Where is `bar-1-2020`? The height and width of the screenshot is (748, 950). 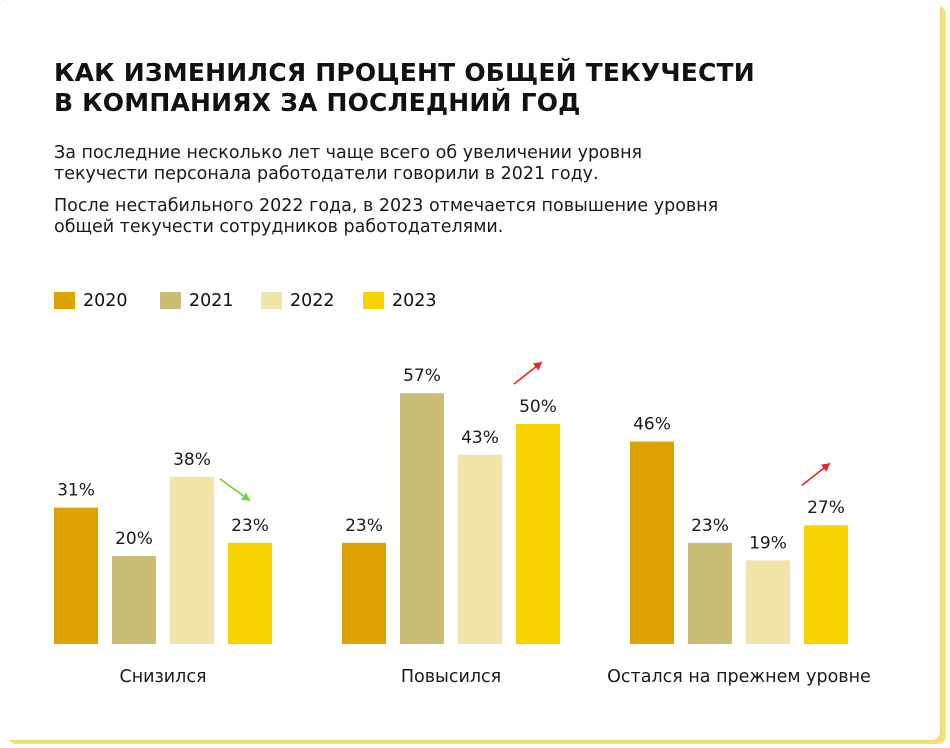
bar-1-2020 is located at coordinates (76, 575).